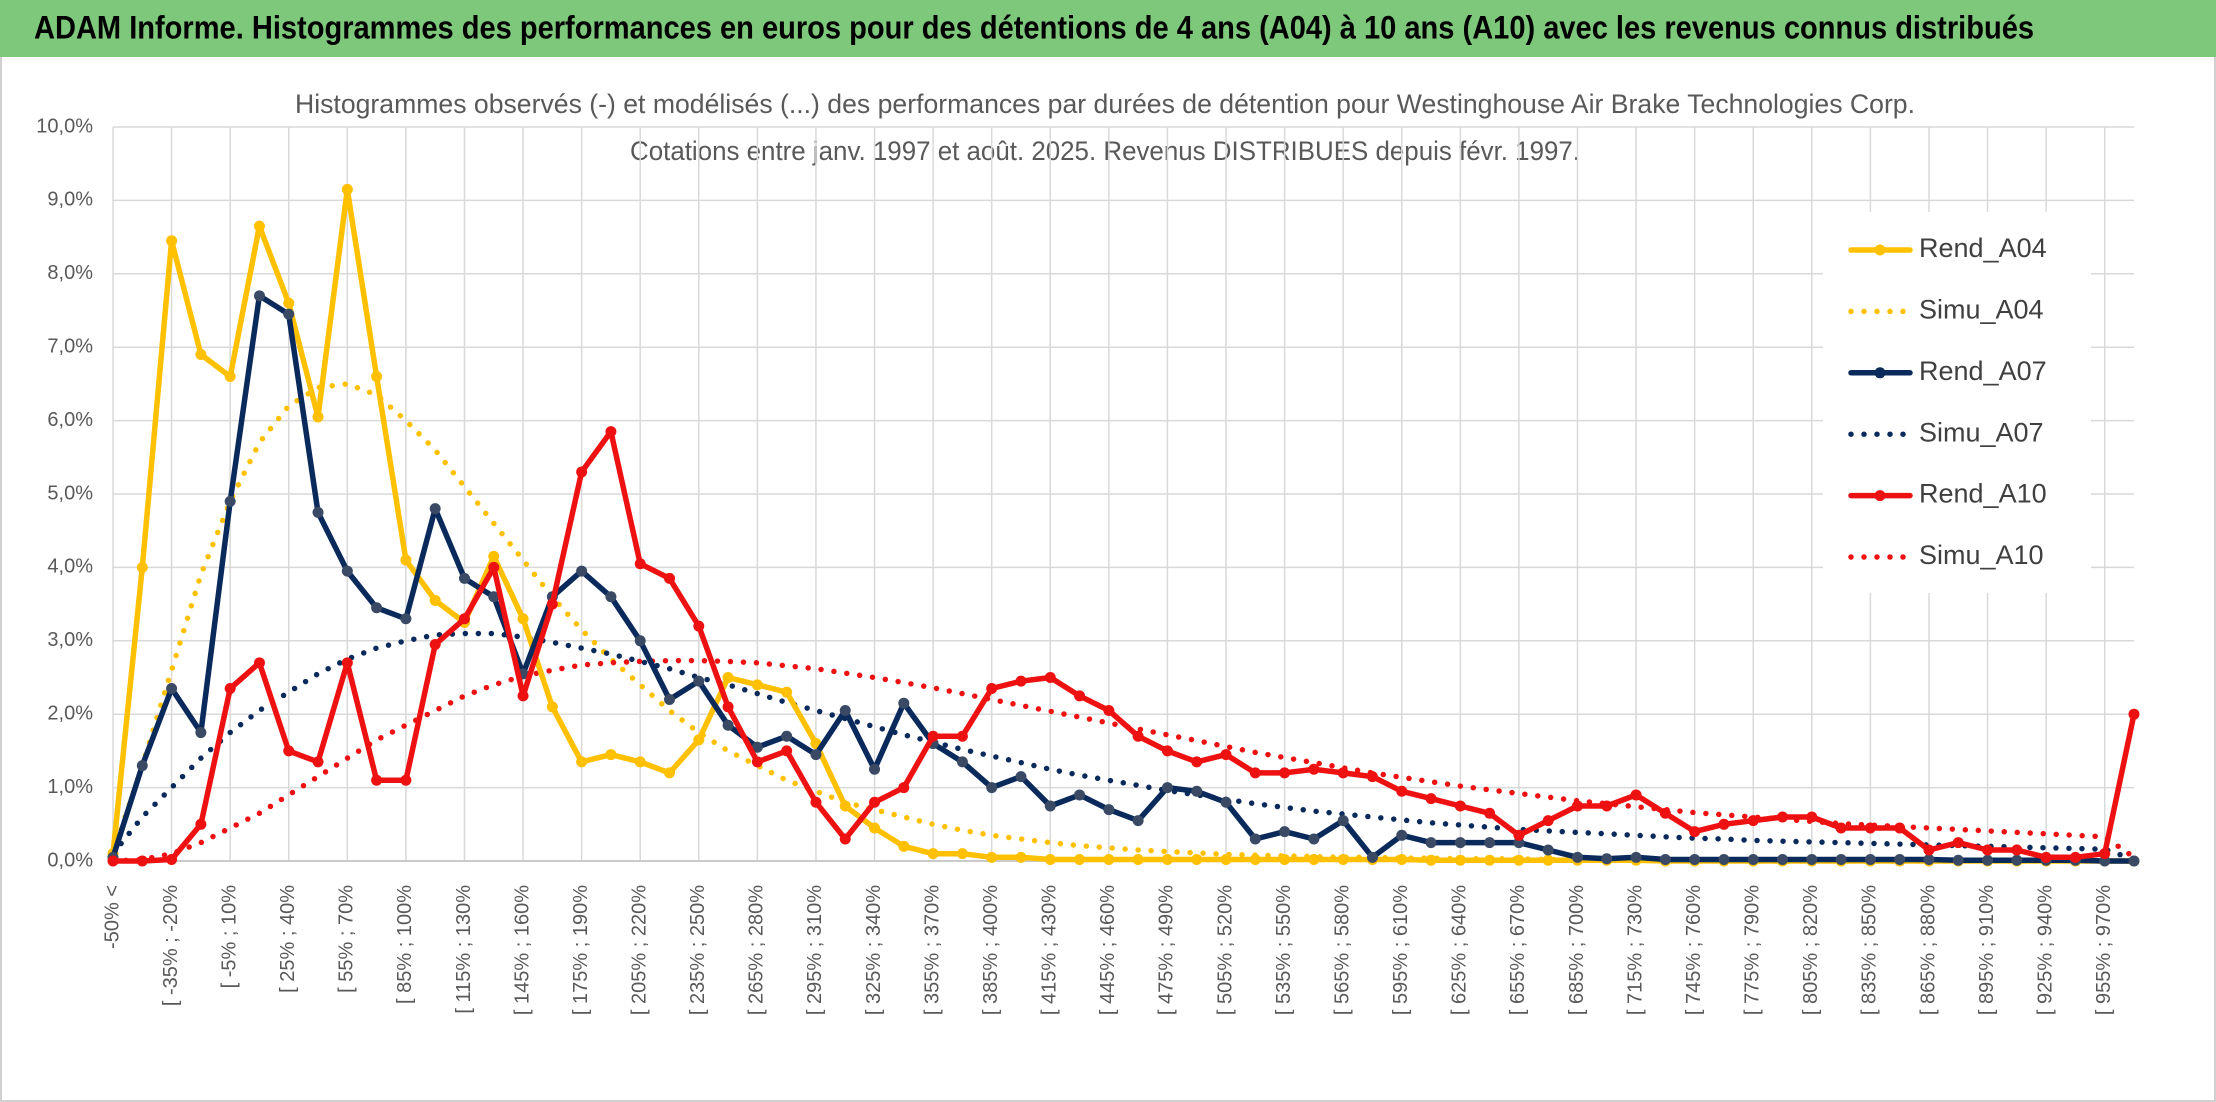  I want to click on y-tick-label: 10,0%, so click(64, 126).